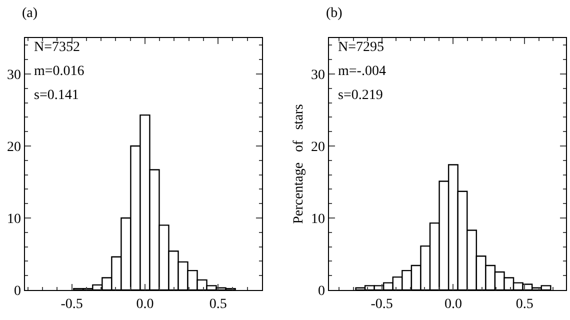 The height and width of the screenshot is (320, 570). Describe the element at coordinates (57, 47) in the screenshot. I see `annotation: N=7352` at that location.